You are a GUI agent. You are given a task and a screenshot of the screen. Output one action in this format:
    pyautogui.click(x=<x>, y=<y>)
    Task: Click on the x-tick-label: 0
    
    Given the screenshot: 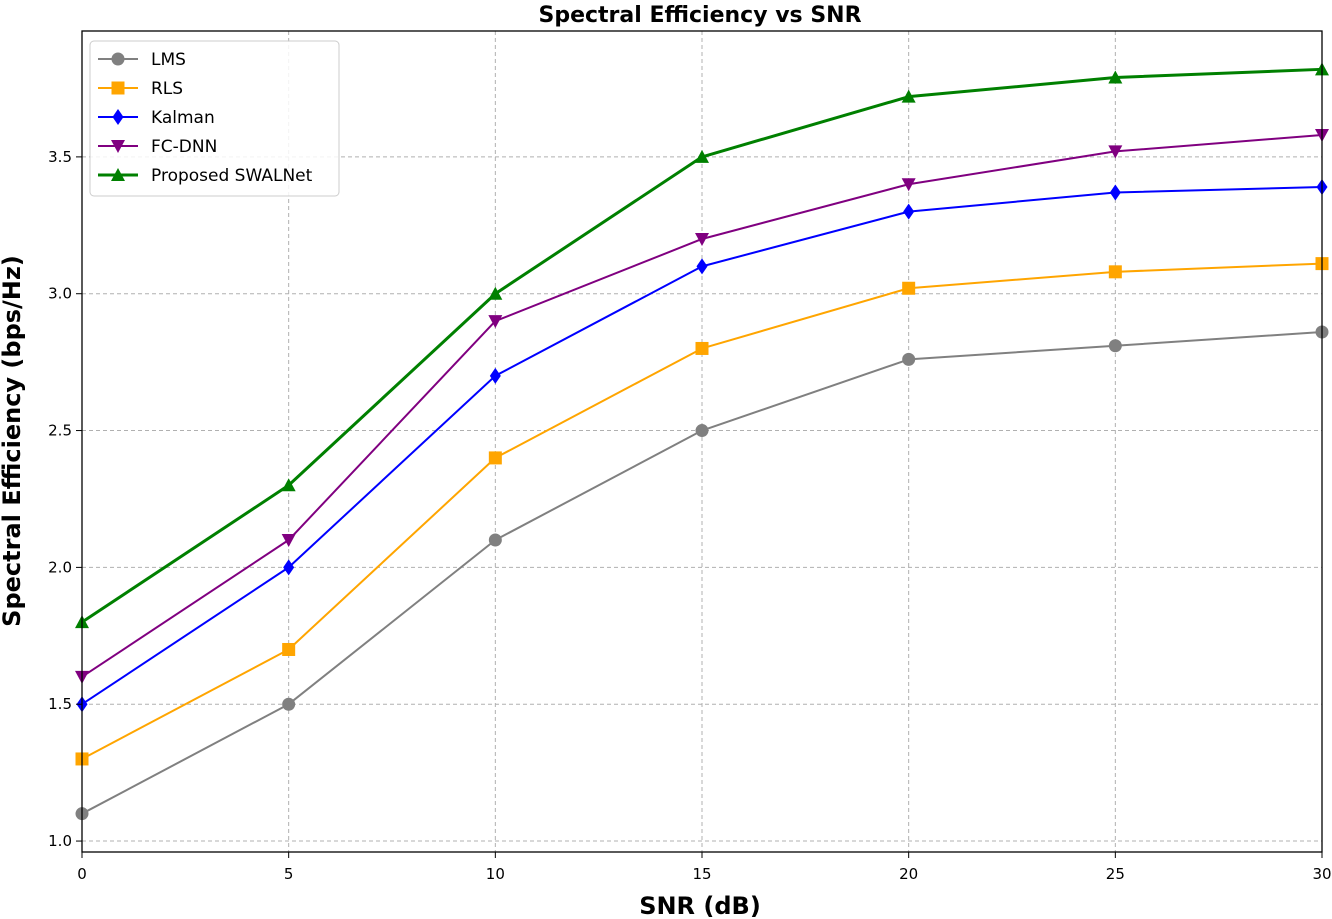 What is the action you would take?
    pyautogui.click(x=82, y=874)
    